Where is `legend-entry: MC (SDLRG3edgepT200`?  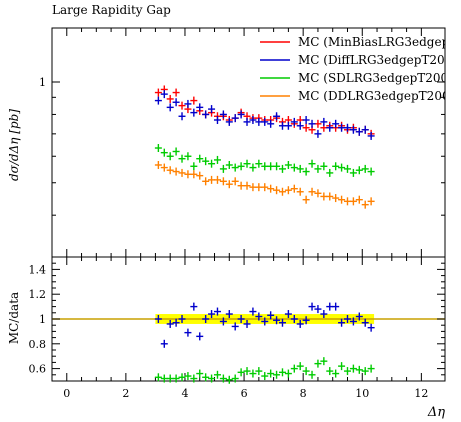 legend-entry: MC (SDLRG3edgepT200 is located at coordinates (373, 78).